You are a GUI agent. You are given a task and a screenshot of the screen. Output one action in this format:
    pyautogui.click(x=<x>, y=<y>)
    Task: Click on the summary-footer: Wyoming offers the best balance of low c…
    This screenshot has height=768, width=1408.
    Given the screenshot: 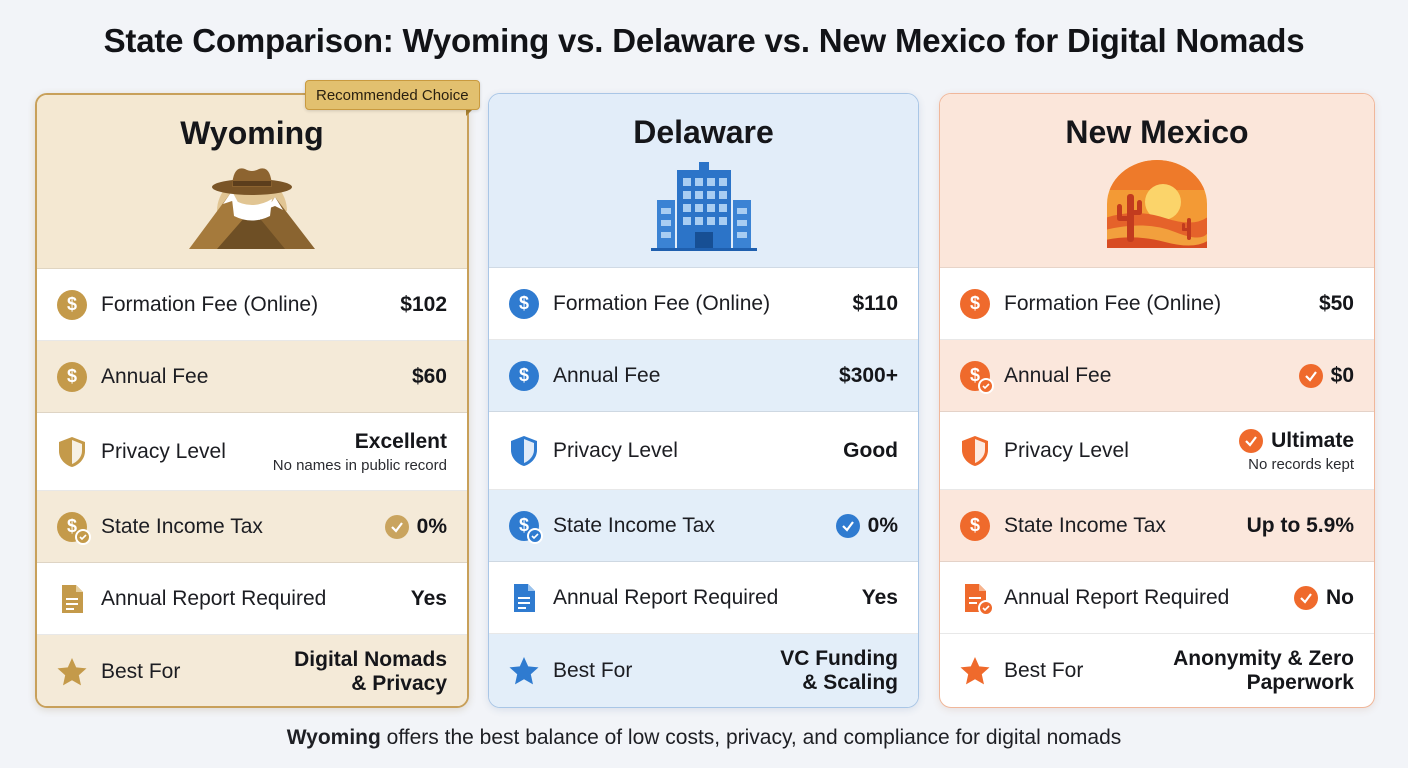 What is the action you would take?
    pyautogui.click(x=704, y=738)
    